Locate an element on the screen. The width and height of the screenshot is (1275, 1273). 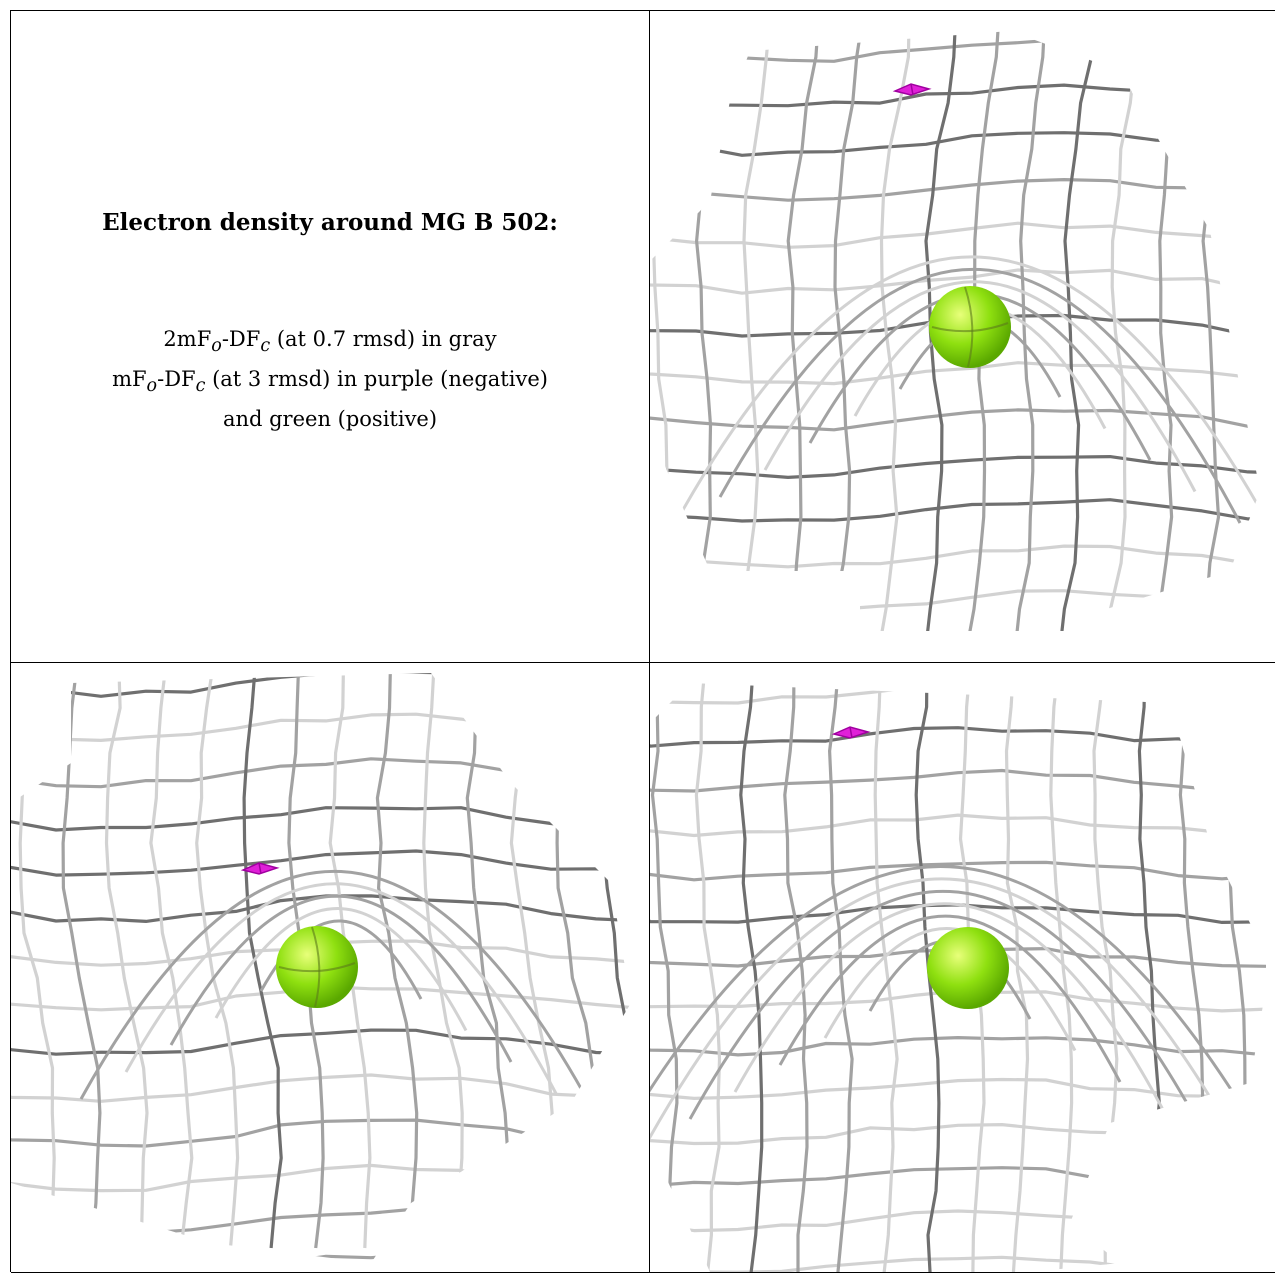
legend-line-difference: mFo-DFc (at 3 rmsd) in purple (negative) is located at coordinates (330, 382).